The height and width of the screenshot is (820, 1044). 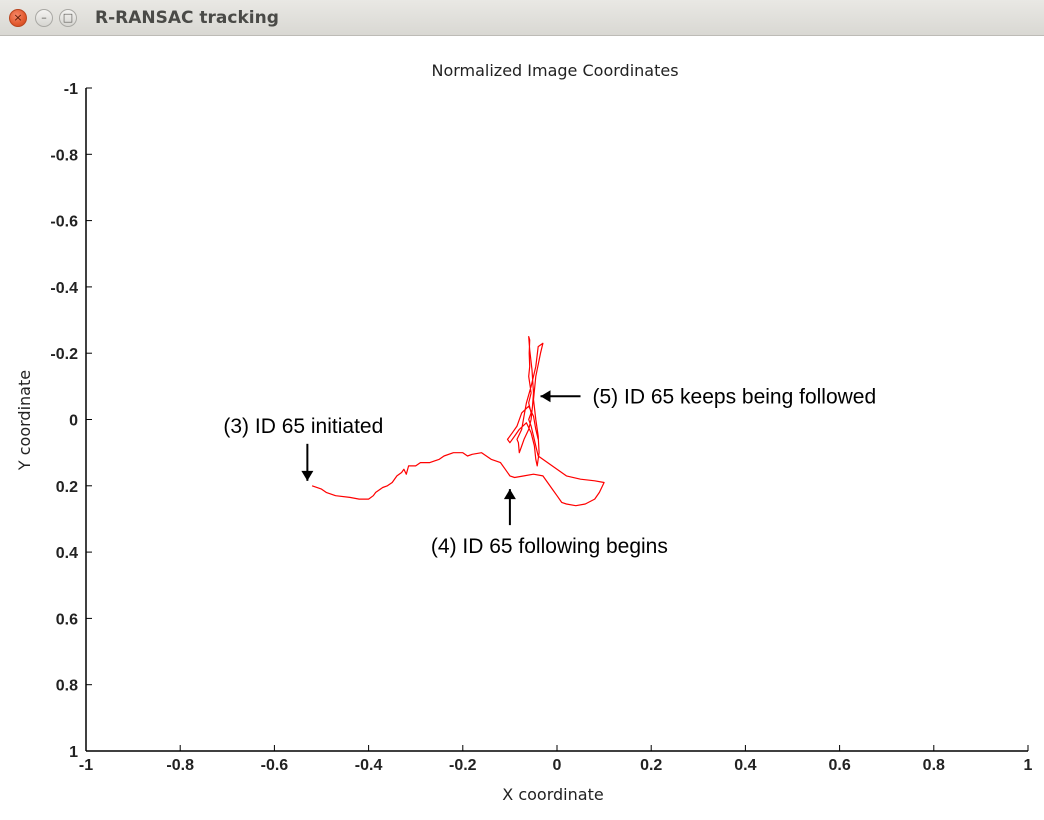 What do you see at coordinates (557, 765) in the screenshot?
I see `x-tick-label: 0` at bounding box center [557, 765].